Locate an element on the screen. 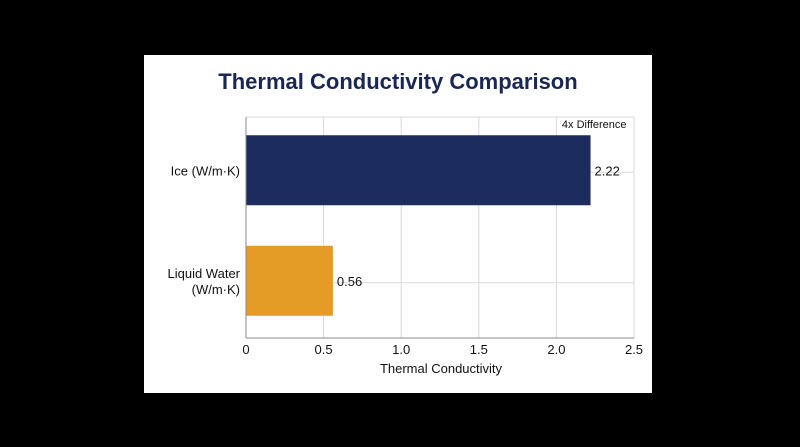 This screenshot has width=800, height=447. x-axis-label: Thermal Conductivity is located at coordinates (441, 368).